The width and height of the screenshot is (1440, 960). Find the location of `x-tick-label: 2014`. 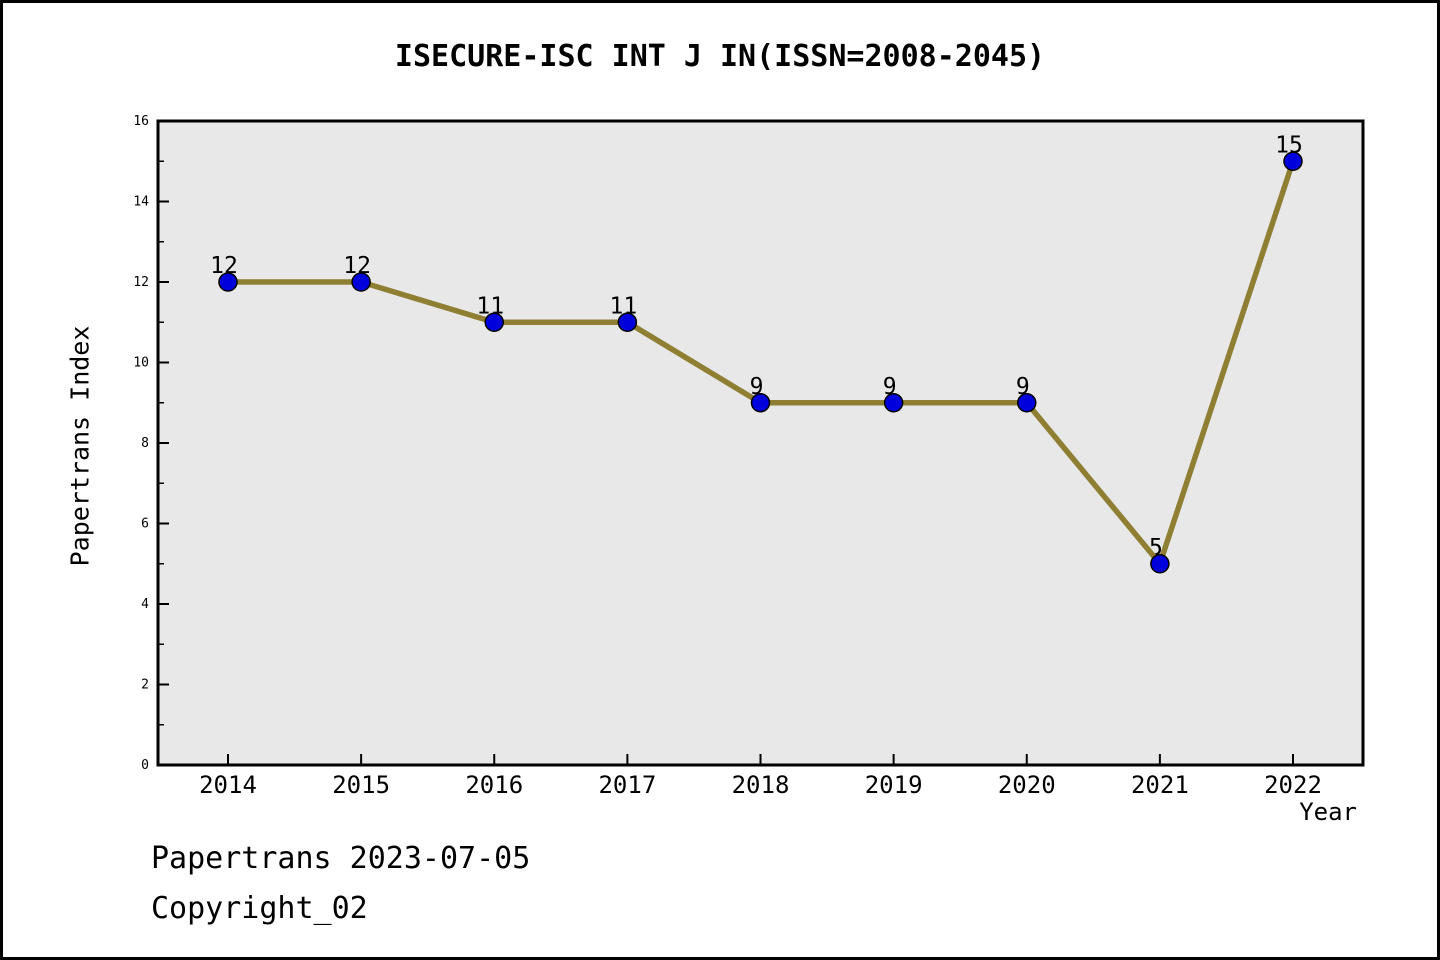

x-tick-label: 2014 is located at coordinates (228, 785).